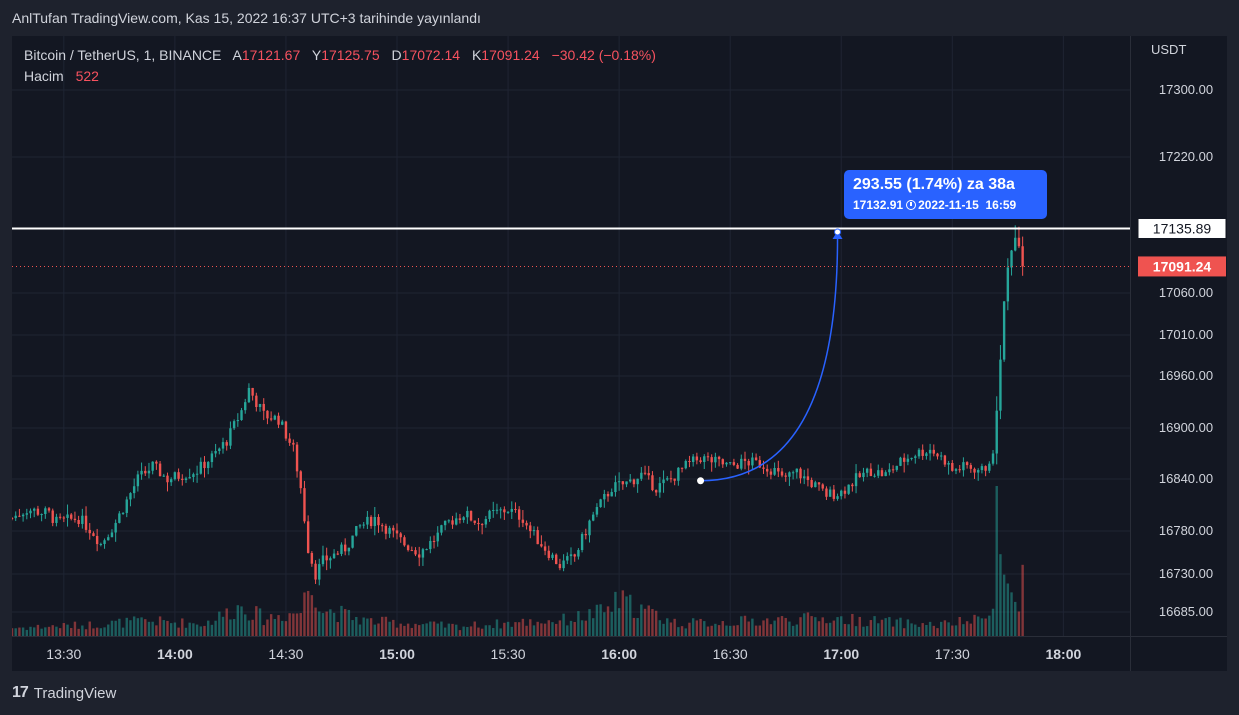  What do you see at coordinates (934, 205) in the screenshot?
I see `tooltip-details: 17132.91 2022-11-15 16:59` at bounding box center [934, 205].